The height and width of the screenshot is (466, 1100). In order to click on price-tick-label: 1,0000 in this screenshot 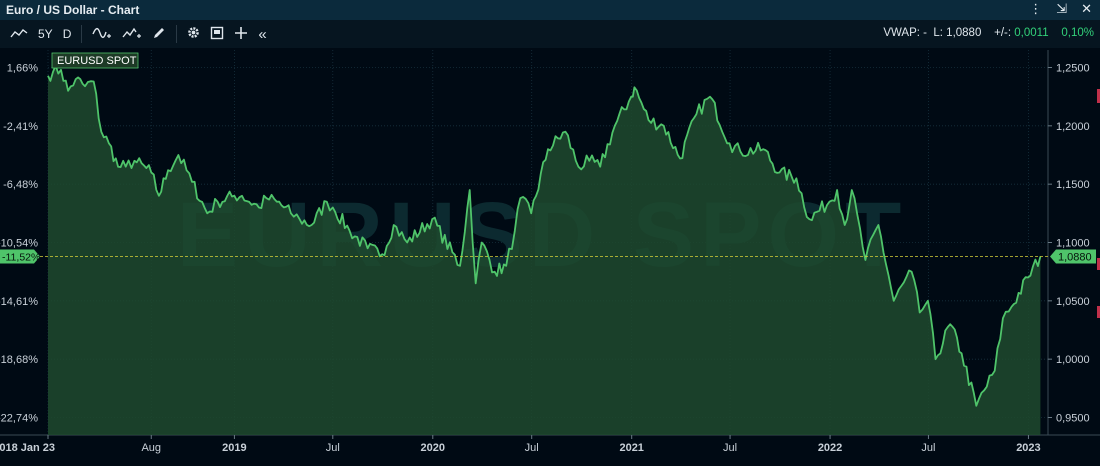, I will do `click(1073, 360)`.